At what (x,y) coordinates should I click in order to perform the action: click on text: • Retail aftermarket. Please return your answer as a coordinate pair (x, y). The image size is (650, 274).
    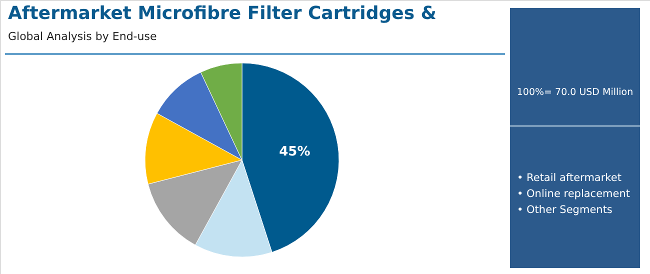
    Looking at the image, I should click on (569, 178).